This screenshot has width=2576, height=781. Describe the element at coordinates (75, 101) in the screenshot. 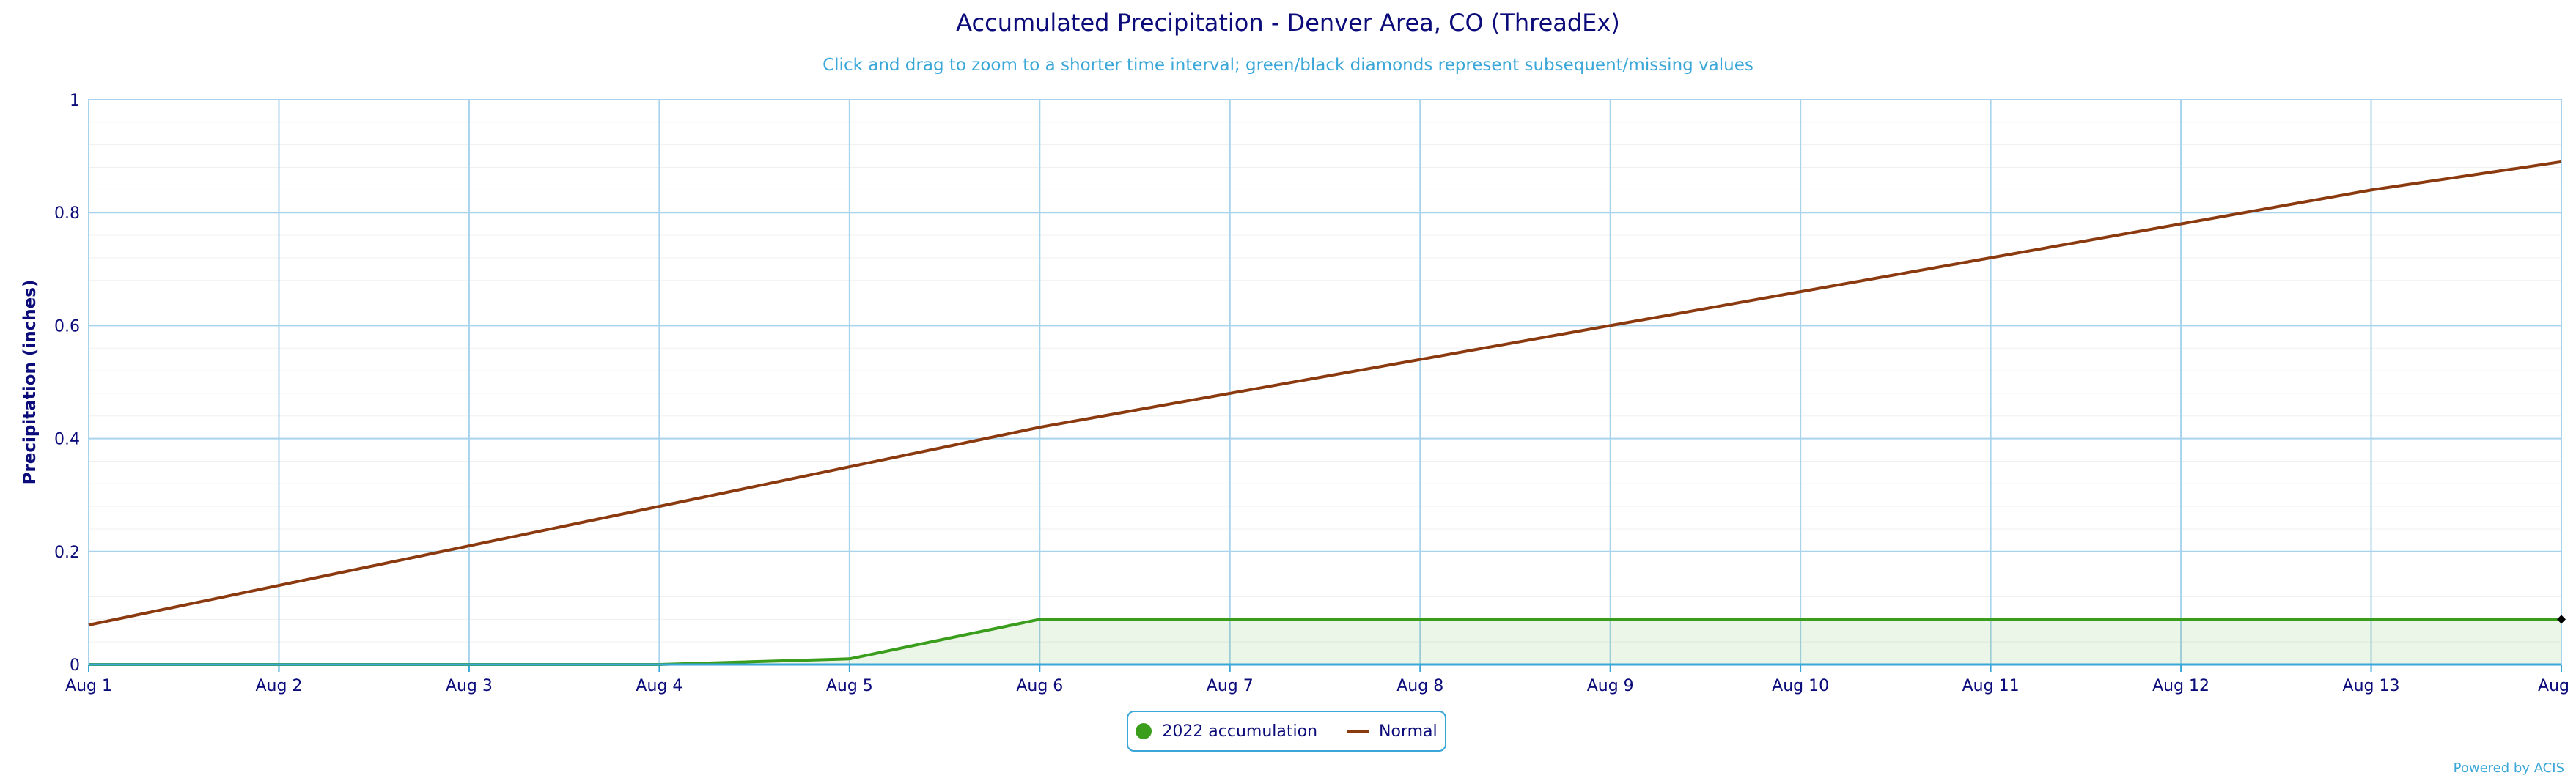

I see `y-tick-label: 1` at that location.